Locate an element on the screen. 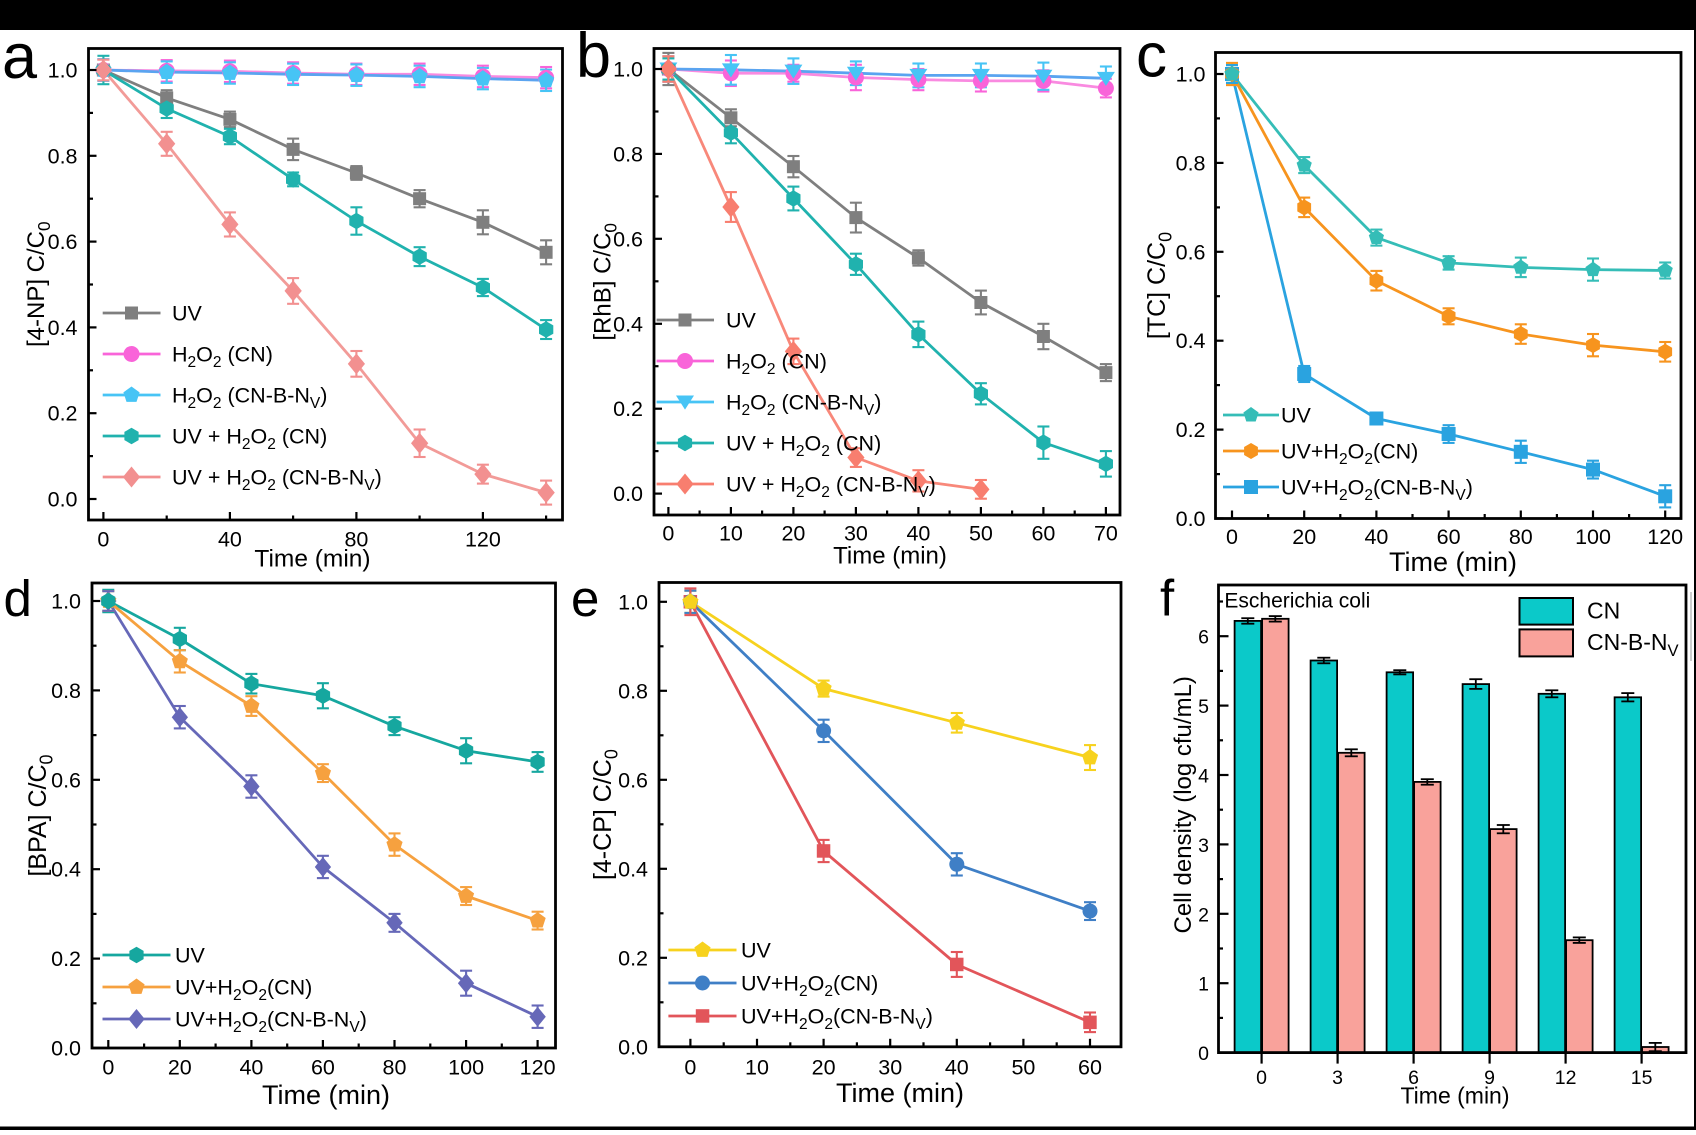 The image size is (1696, 1135). svg-text: CN is located at coordinates (1603, 611).